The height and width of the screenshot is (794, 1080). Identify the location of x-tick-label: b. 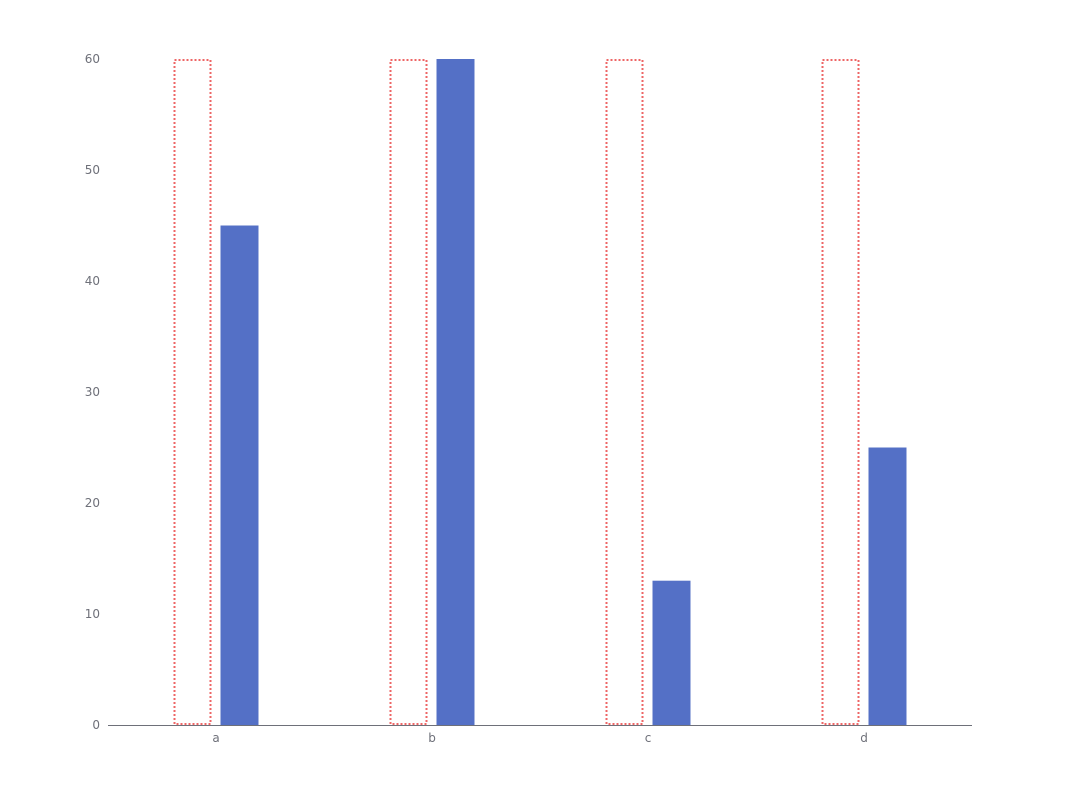
(432, 738).